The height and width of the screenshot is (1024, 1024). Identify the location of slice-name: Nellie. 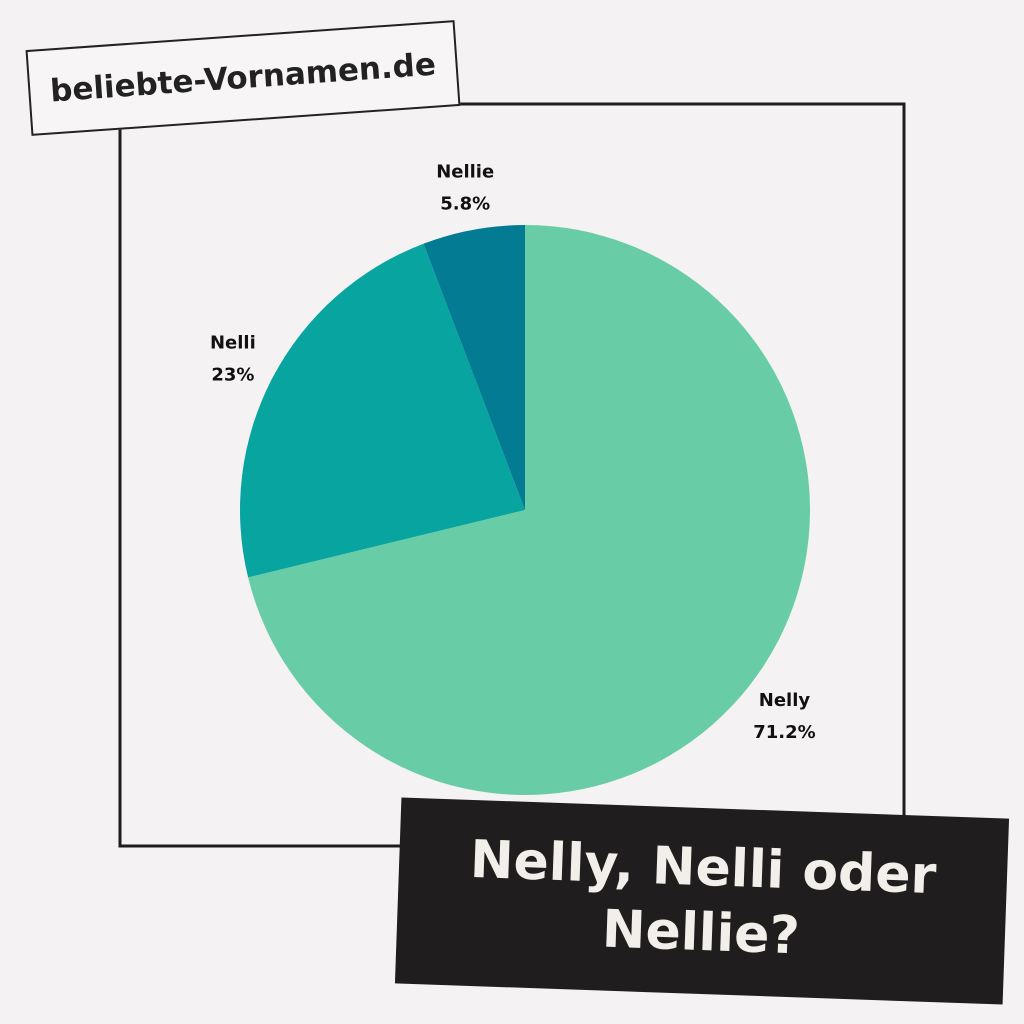
(465, 171).